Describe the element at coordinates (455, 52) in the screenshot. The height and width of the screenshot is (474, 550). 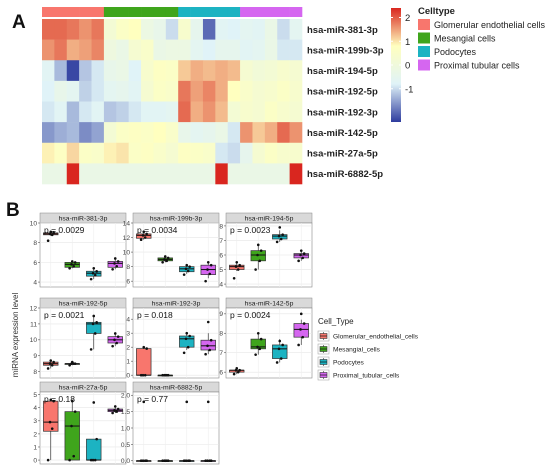
I see `annotation-legend-label: Podocytes` at that location.